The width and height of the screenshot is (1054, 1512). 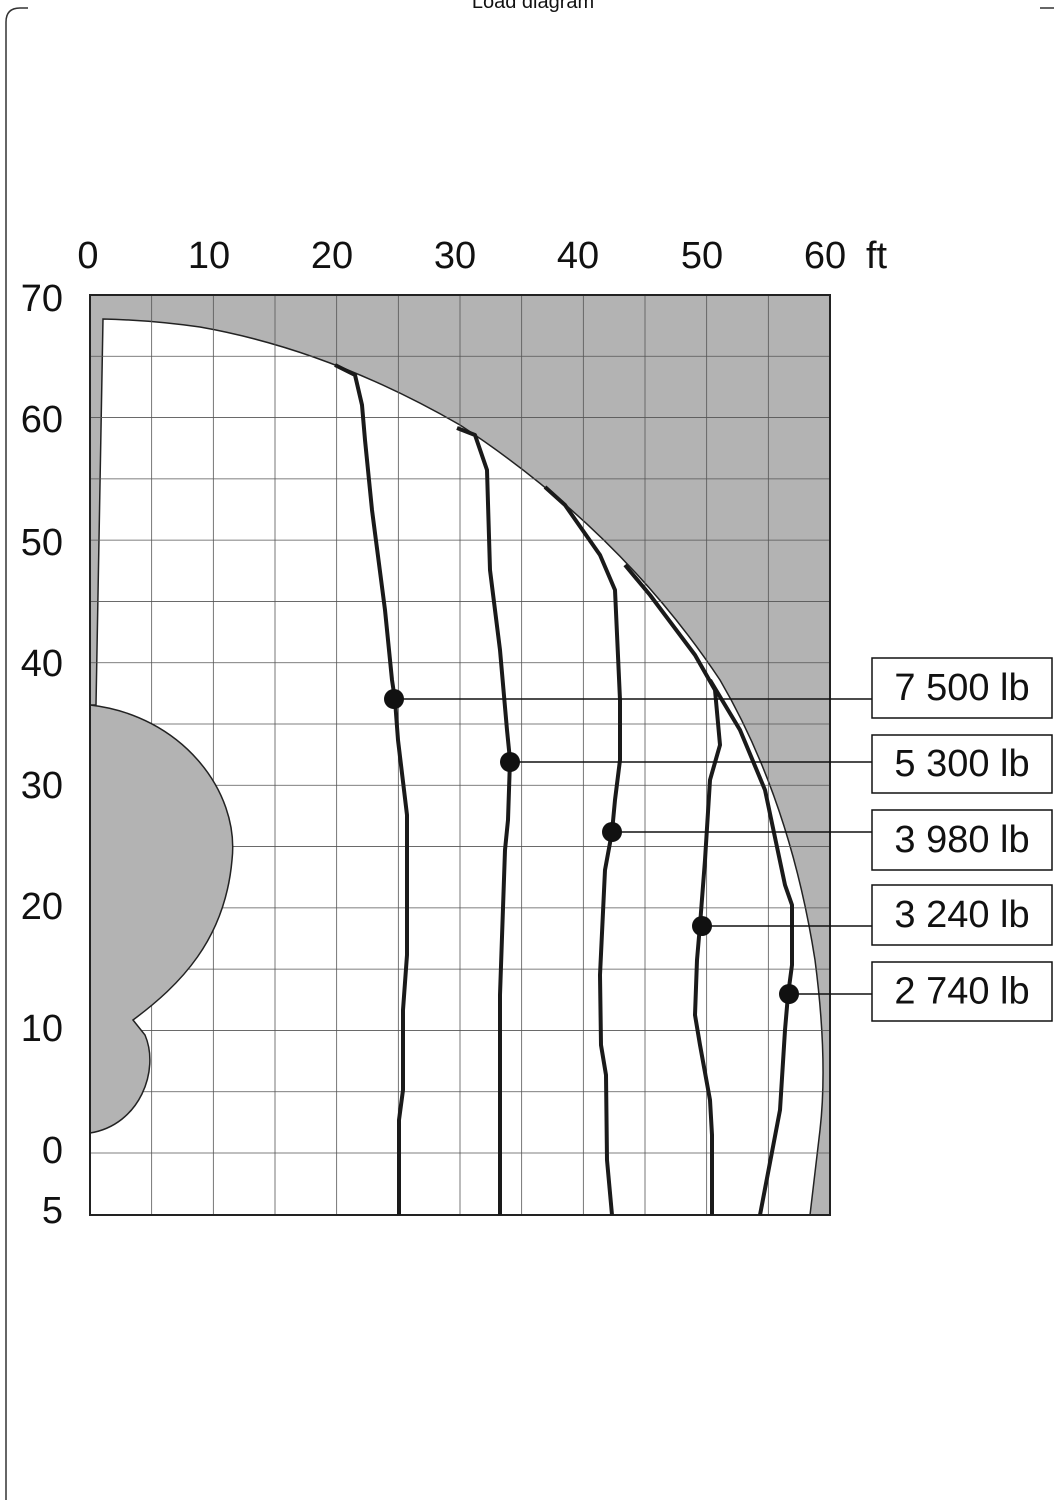 I want to click on load-label: 3 240 lb, so click(x=961, y=915).